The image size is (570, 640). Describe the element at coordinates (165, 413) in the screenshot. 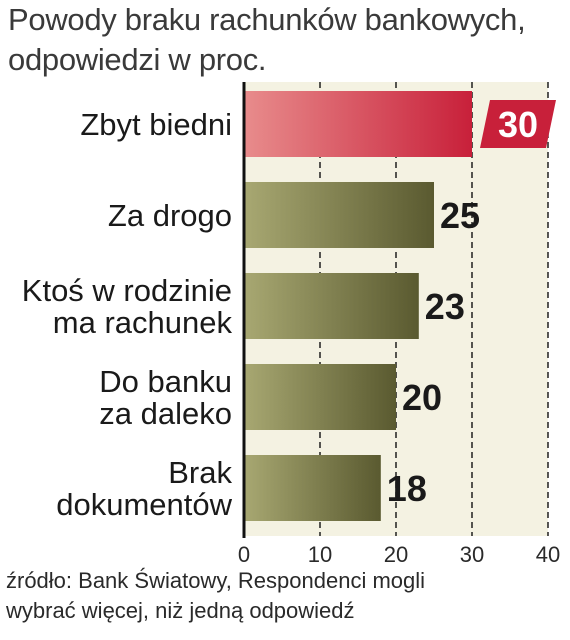

I see `category-label-4-line-2: za daleko` at that location.